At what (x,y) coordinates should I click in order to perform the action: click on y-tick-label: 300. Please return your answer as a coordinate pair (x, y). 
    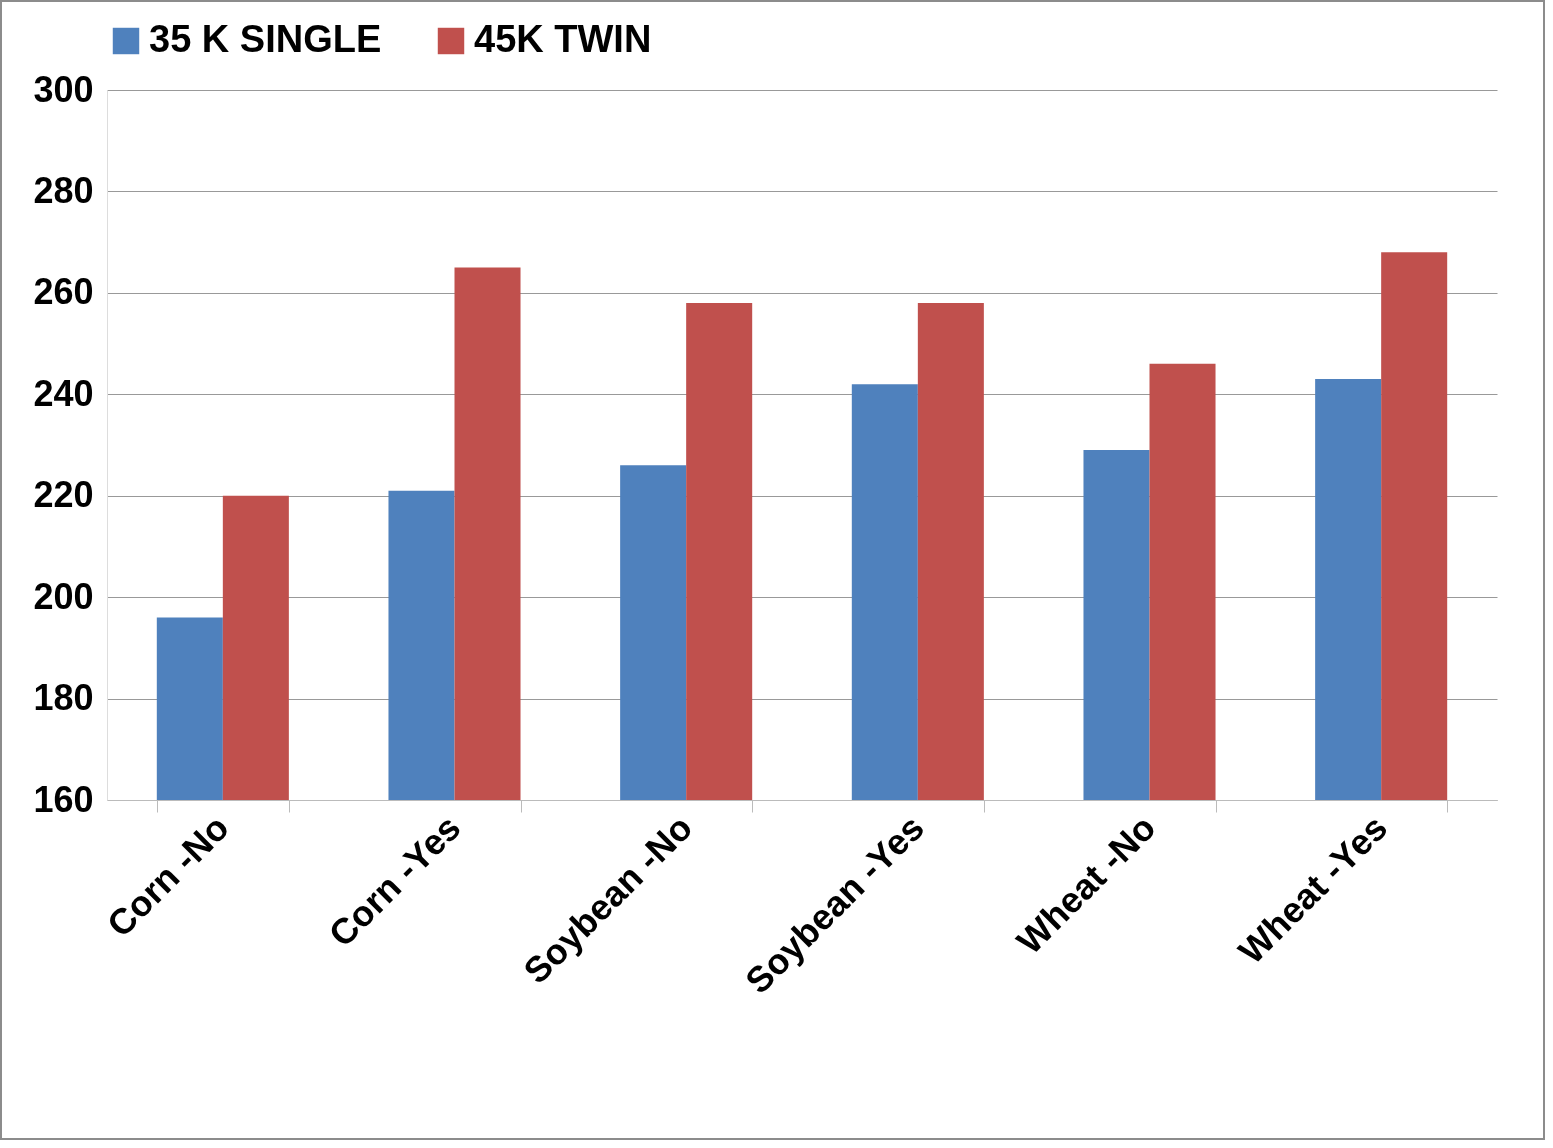
    Looking at the image, I should click on (63, 89).